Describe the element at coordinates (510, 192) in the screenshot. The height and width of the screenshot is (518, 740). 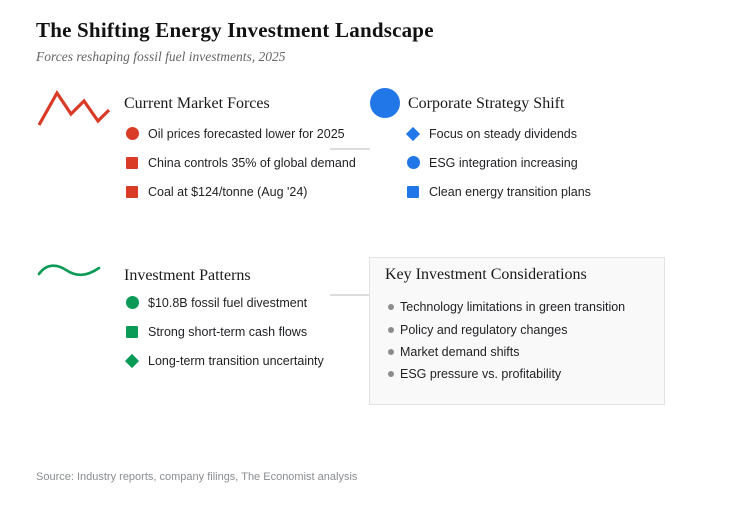
I see `list-item-label: Clean energy transition plans` at that location.